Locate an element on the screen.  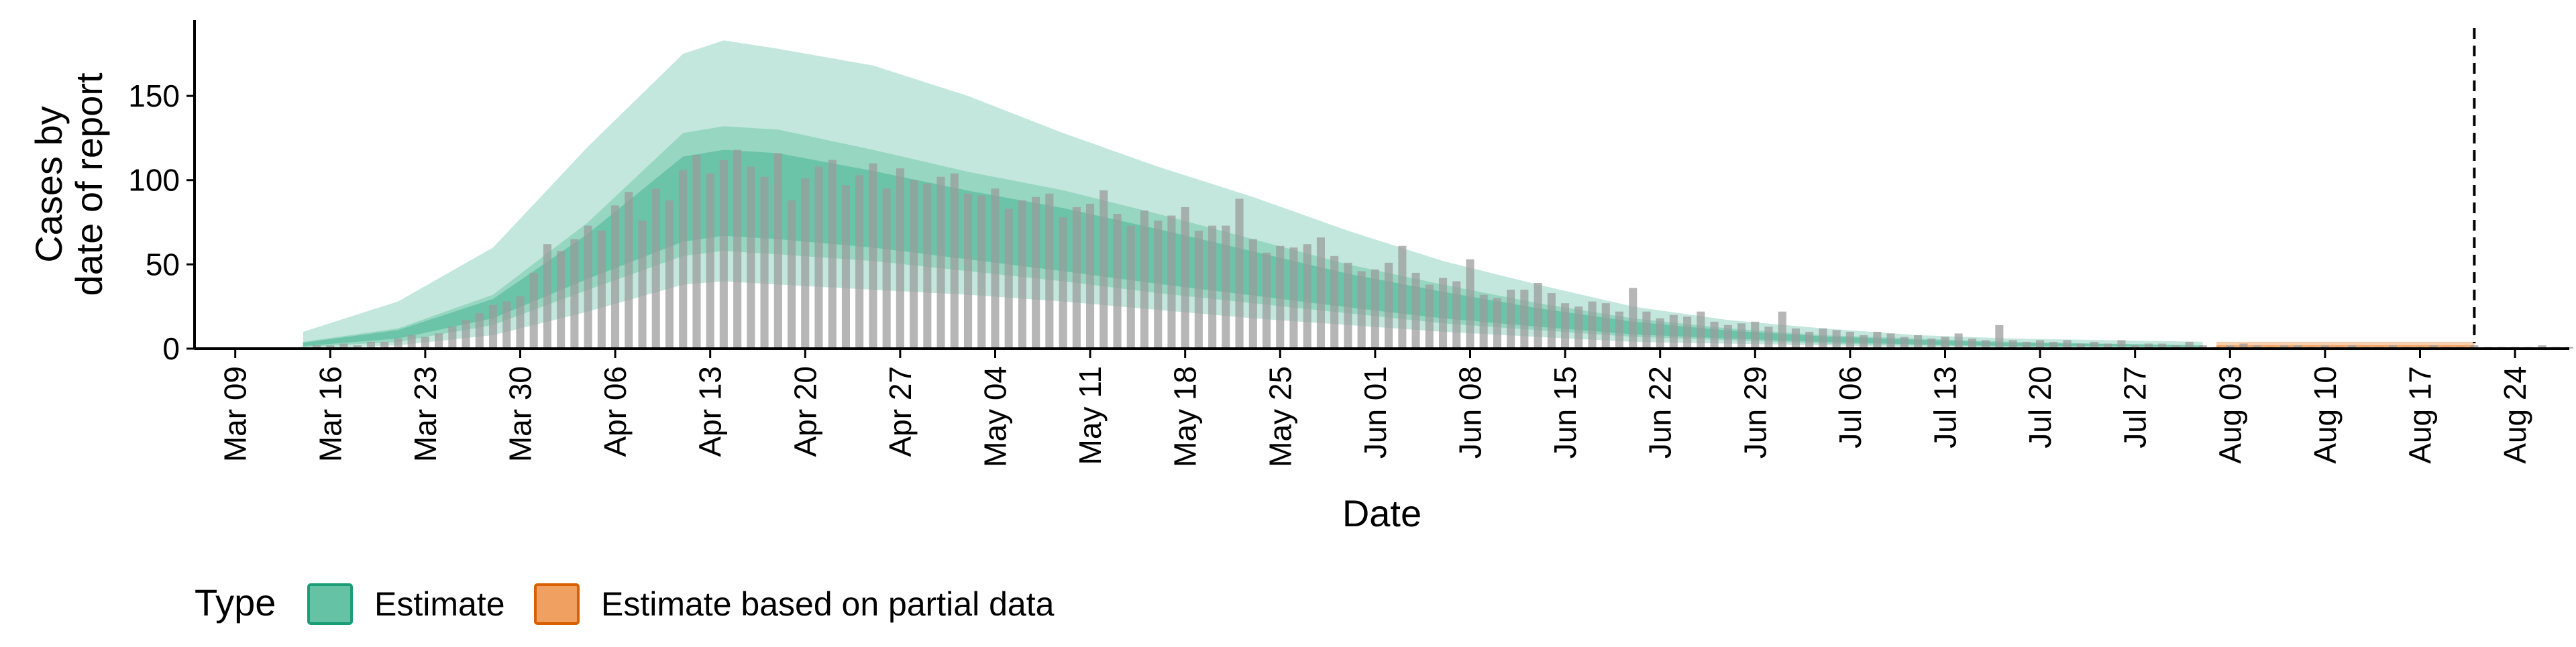
x-tick-label: Jul 06 is located at coordinates (1850, 407).